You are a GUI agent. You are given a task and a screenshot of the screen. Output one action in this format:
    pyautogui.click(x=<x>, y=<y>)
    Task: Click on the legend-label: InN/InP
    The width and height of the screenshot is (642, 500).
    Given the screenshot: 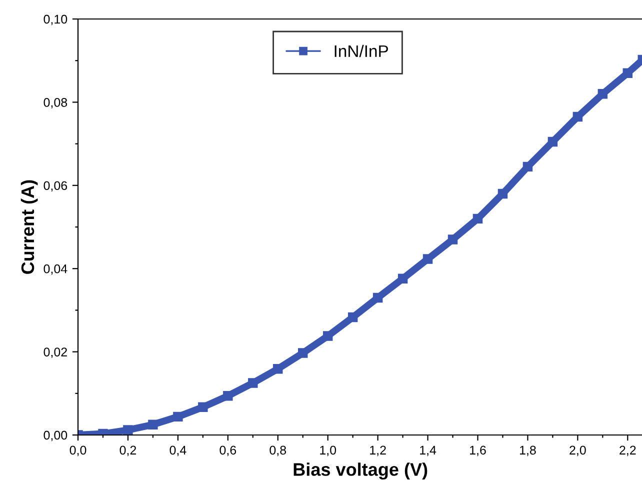 What is the action you would take?
    pyautogui.click(x=361, y=51)
    